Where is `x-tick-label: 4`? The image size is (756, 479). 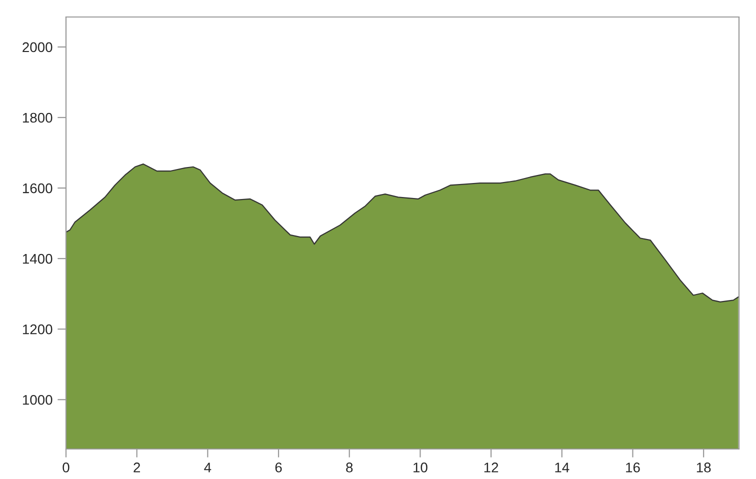
x-tick-label: 4 is located at coordinates (208, 467).